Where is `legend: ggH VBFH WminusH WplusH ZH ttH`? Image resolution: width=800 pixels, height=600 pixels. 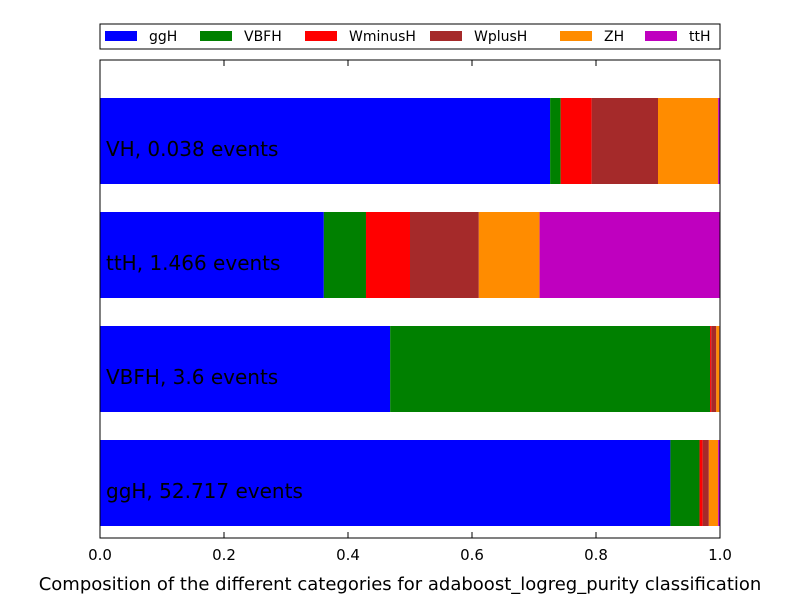
legend: ggH VBFH WminusH WplusH ZH ttH is located at coordinates (410, 36).